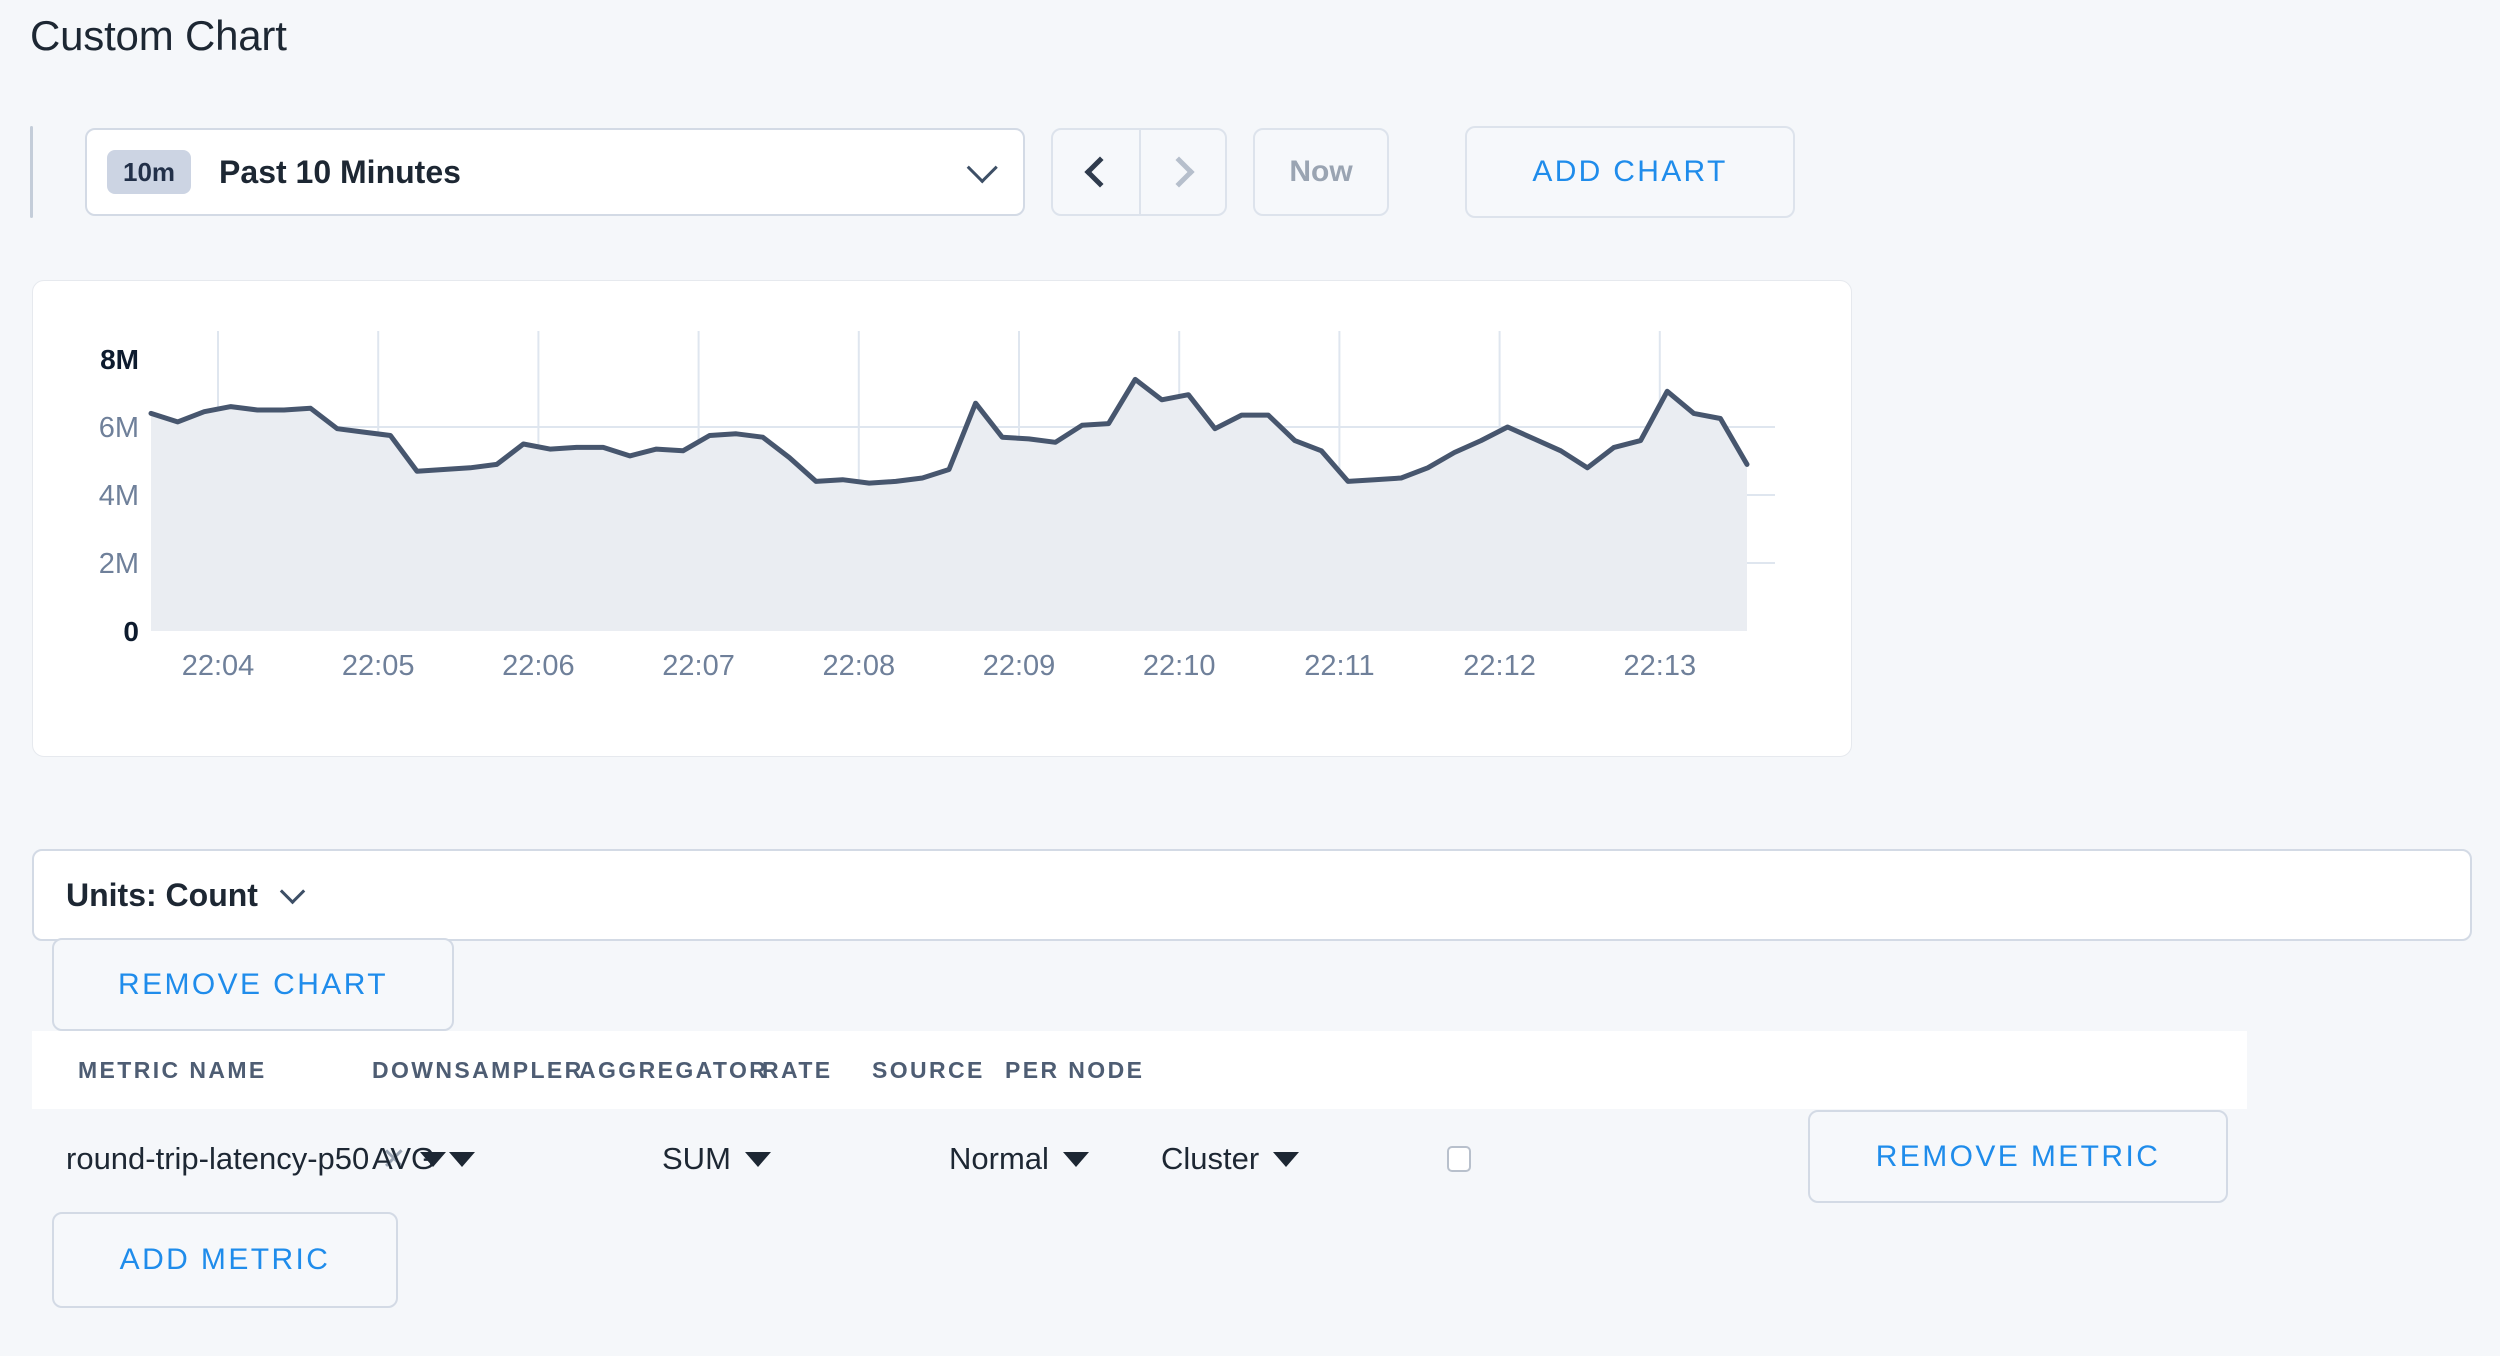 The image size is (2500, 1356). Describe the element at coordinates (119, 428) in the screenshot. I see `svg-text: 6M` at that location.